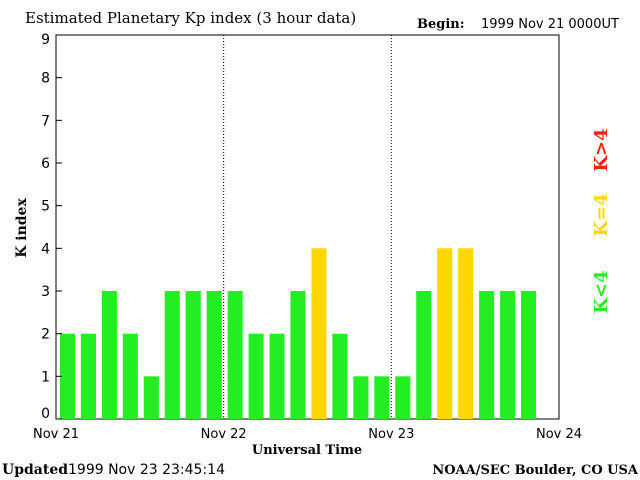 This screenshot has height=480, width=640. Describe the element at coordinates (35, 470) in the screenshot. I see `updated-label: Updated` at that location.